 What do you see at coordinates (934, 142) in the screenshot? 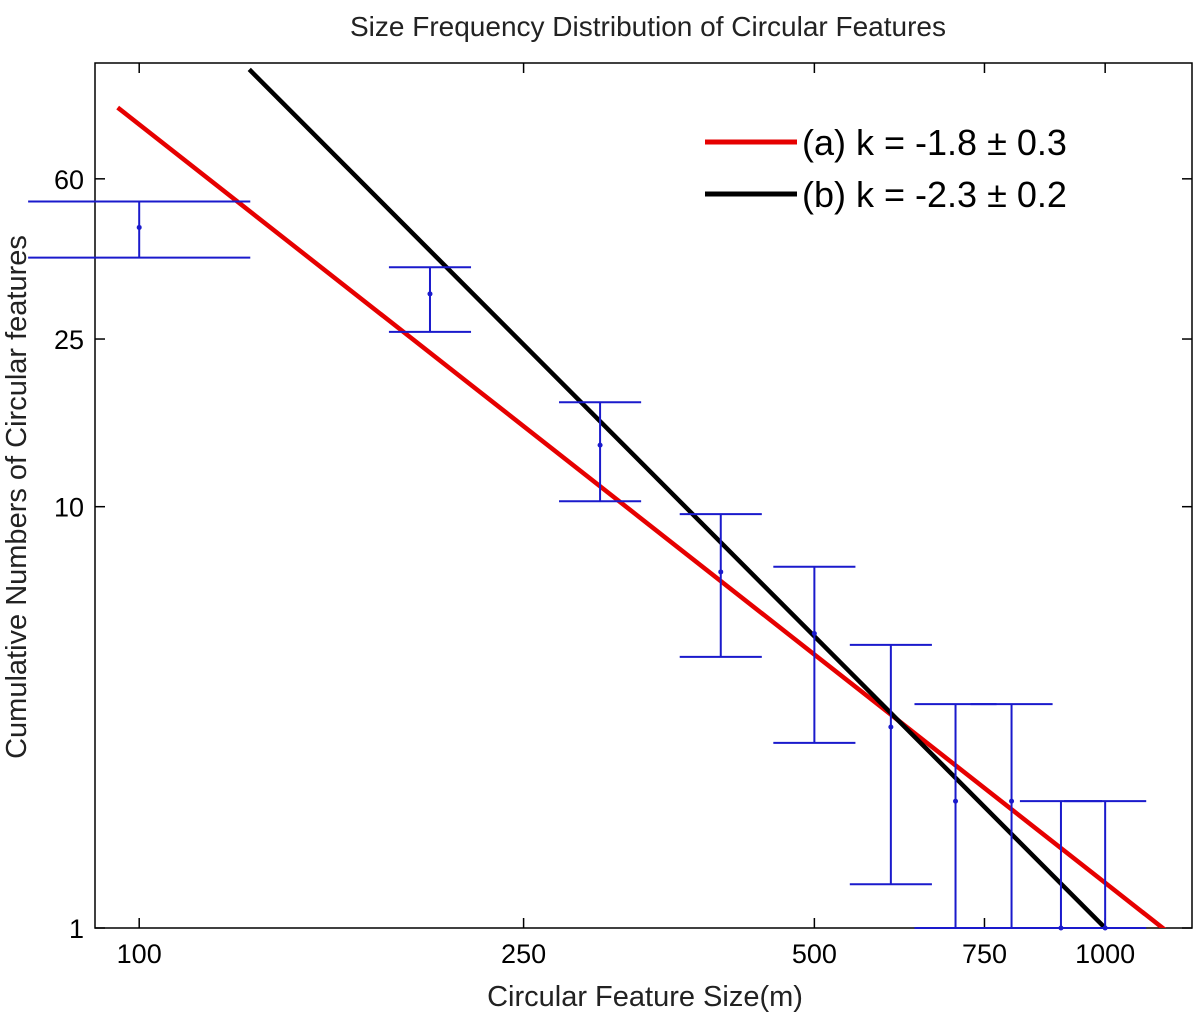
I see `legend-label: (a) k = -1.8 ± 0.3` at bounding box center [934, 142].